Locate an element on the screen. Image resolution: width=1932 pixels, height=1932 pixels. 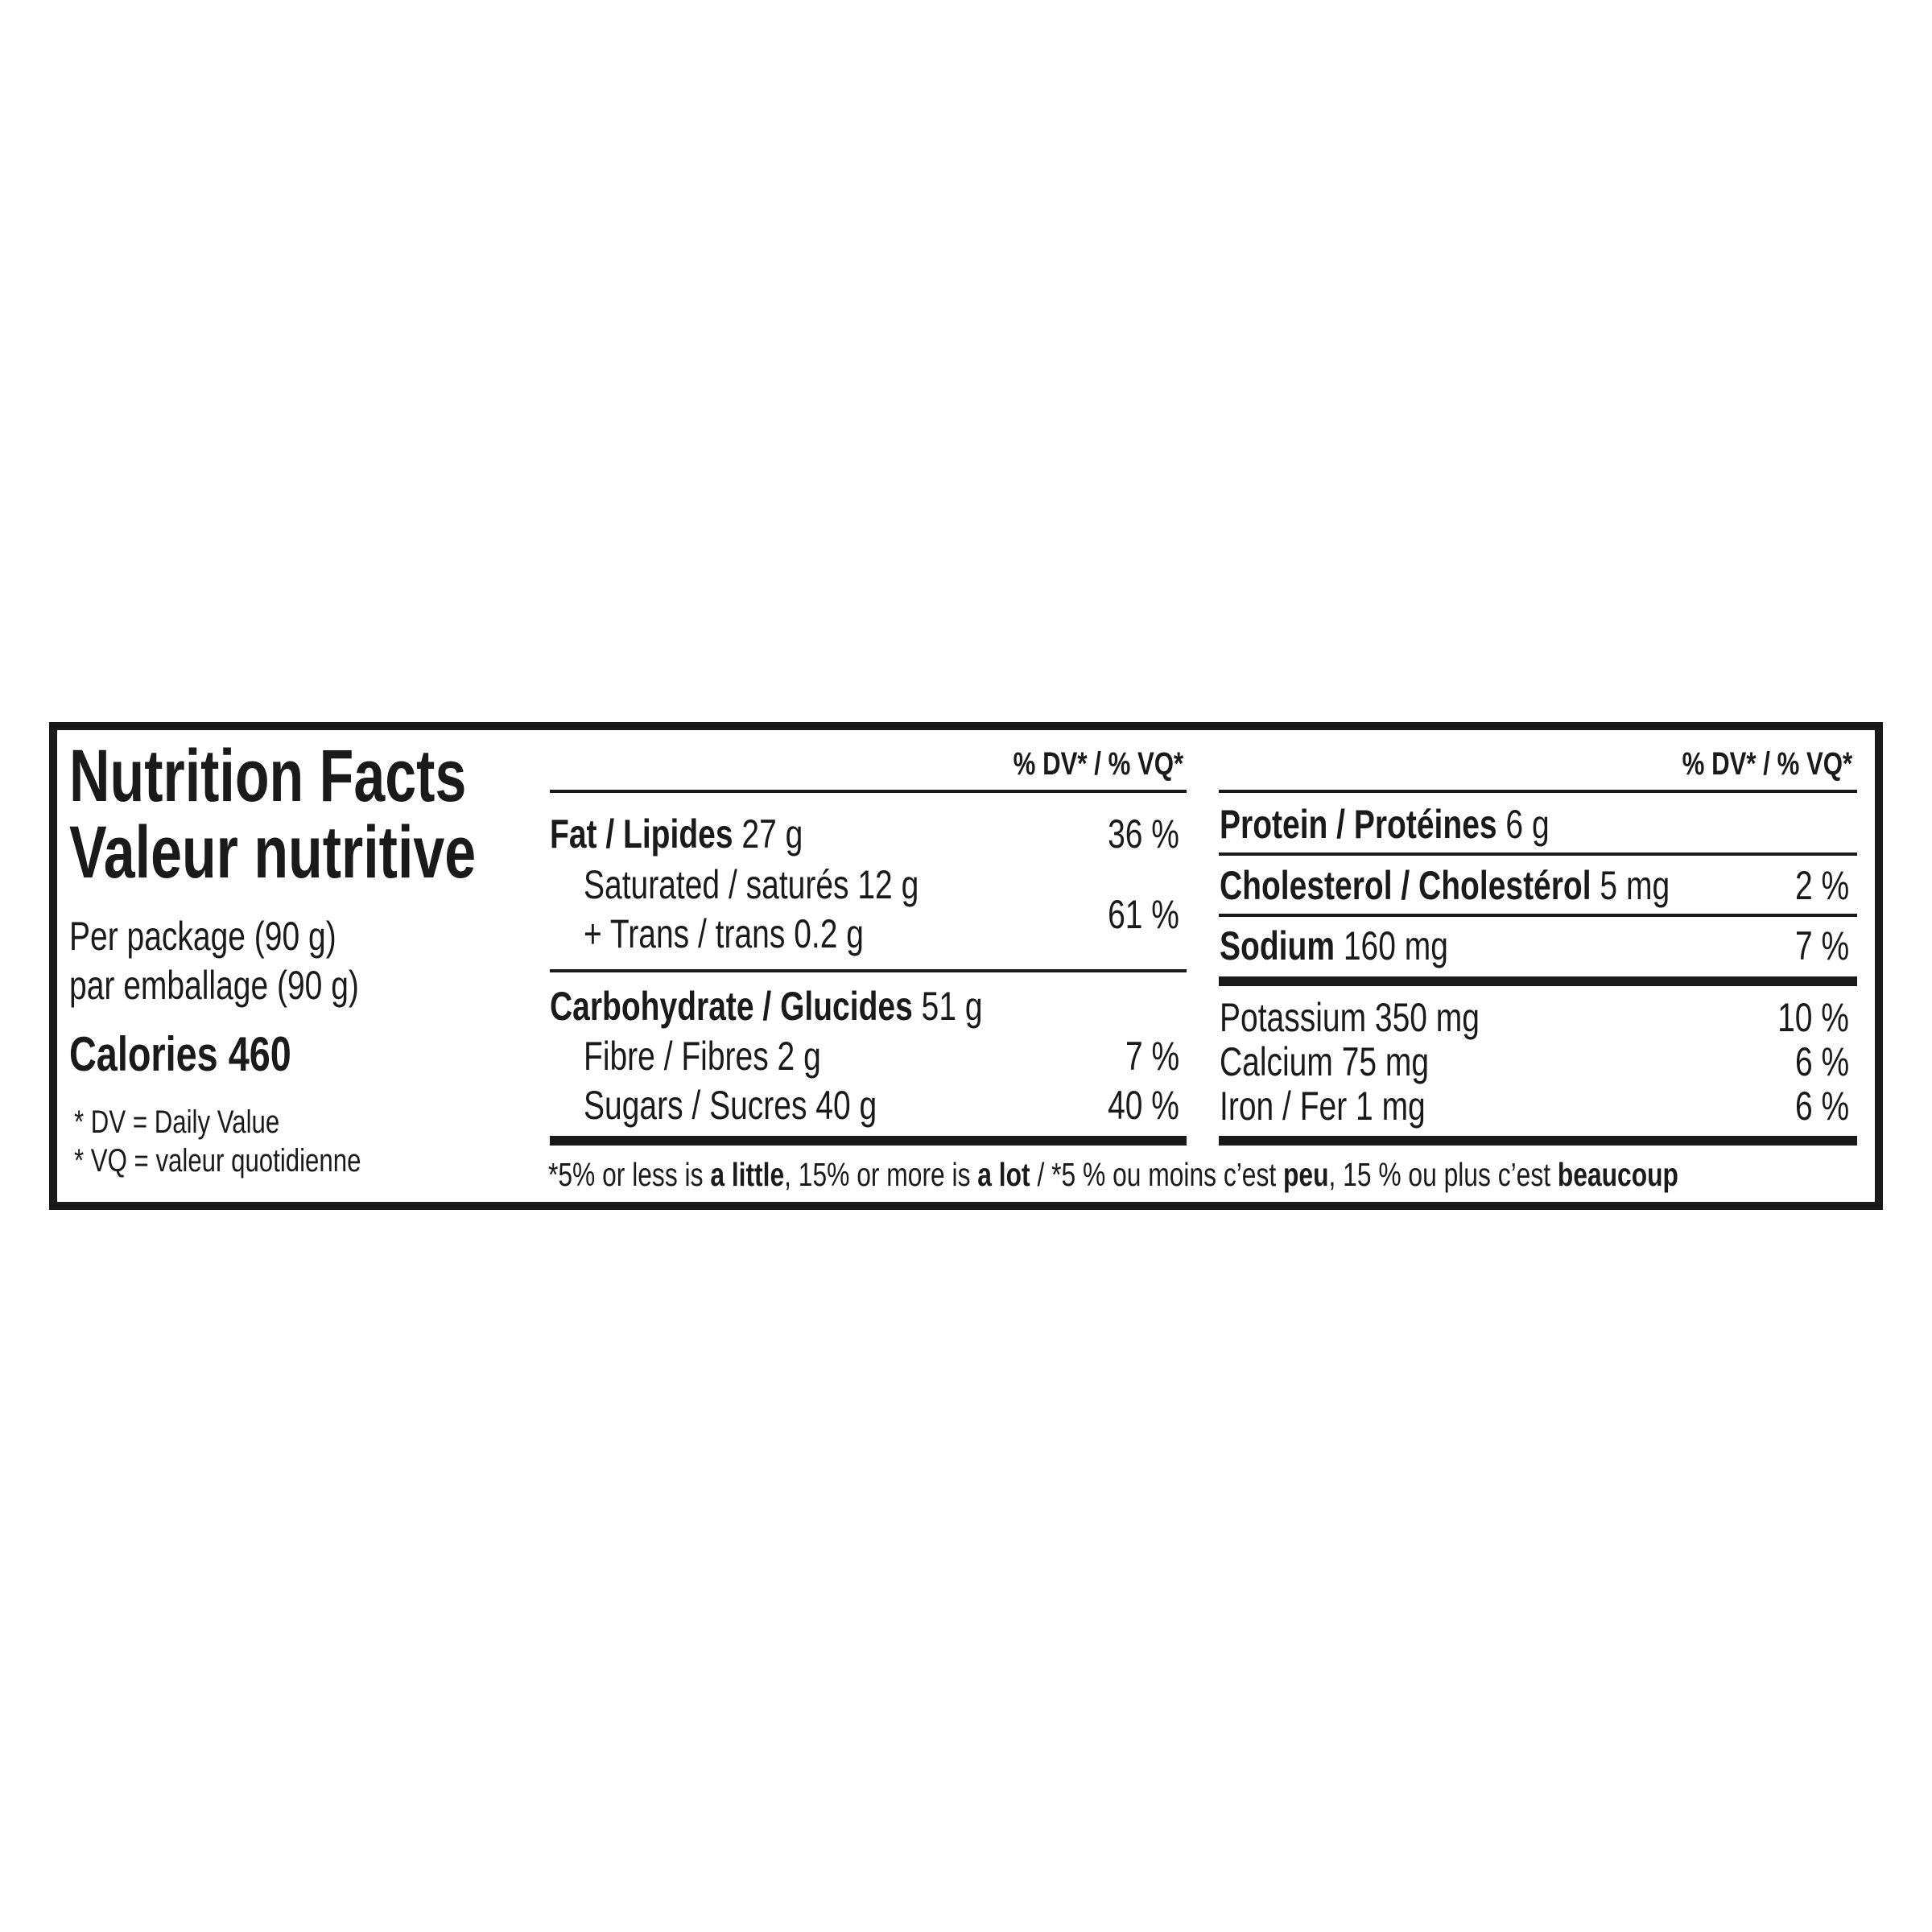
sugars-dv: 40 % is located at coordinates (1143, 1105).